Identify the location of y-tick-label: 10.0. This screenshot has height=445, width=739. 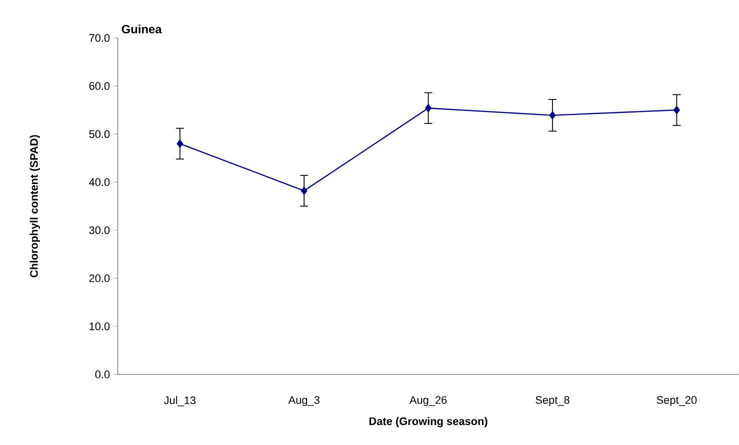
(100, 326).